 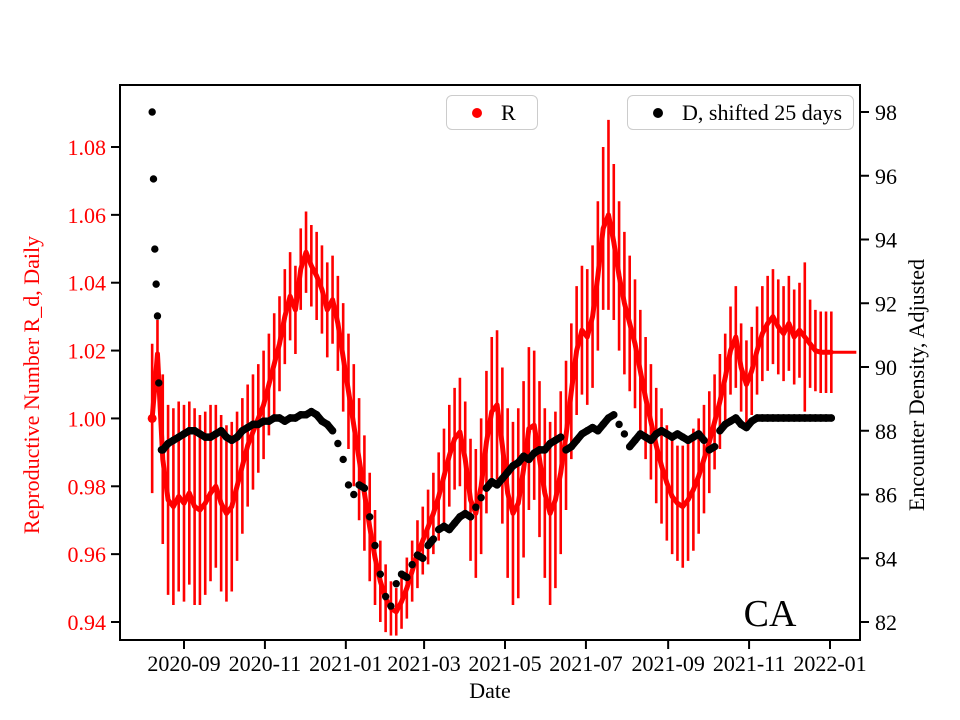 What do you see at coordinates (886, 176) in the screenshot?
I see `y-right-tick-label: 96` at bounding box center [886, 176].